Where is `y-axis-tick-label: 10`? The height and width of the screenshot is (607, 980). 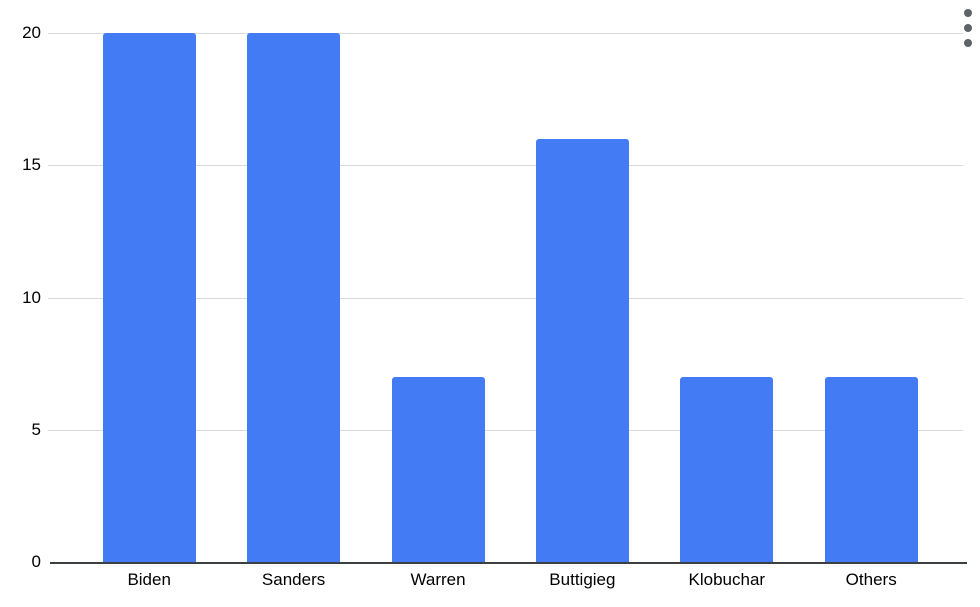 y-axis-tick-label: 10 is located at coordinates (31, 297).